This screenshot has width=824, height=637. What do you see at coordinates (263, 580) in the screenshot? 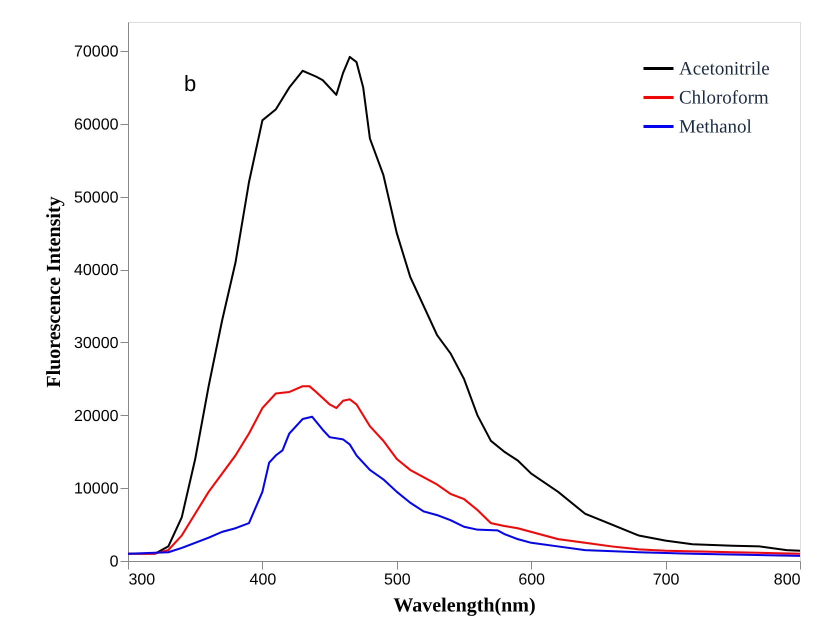
I see `x-tick-label: 400` at bounding box center [263, 580].